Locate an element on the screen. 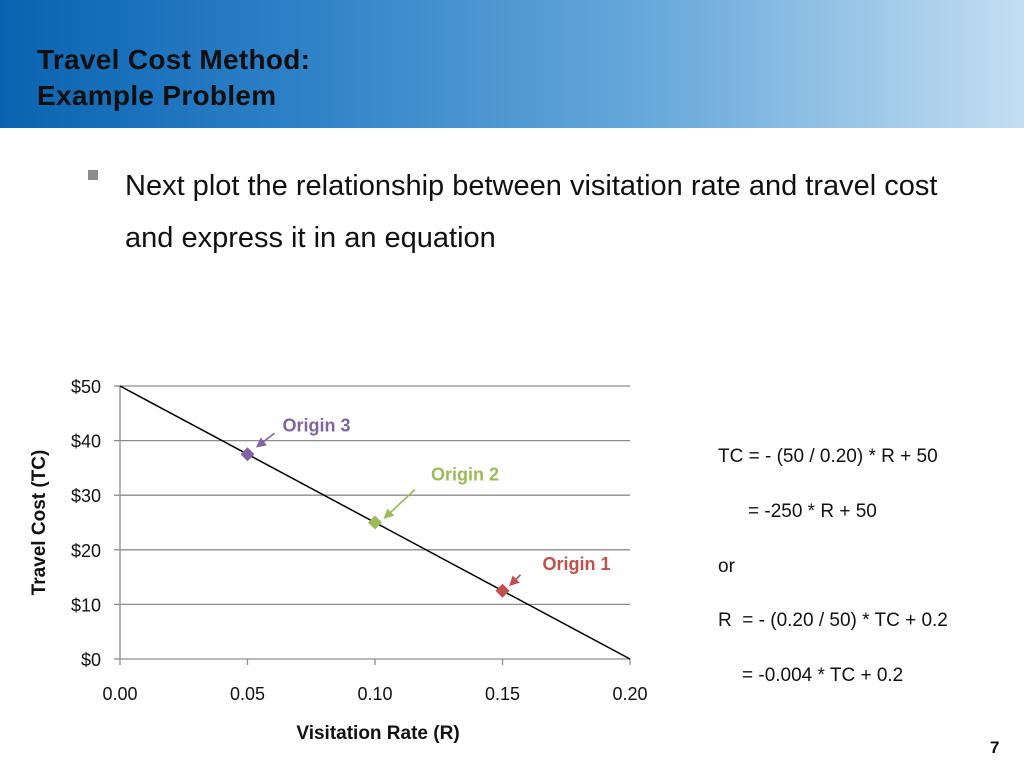  square-bullet-icon is located at coordinates (93, 175).